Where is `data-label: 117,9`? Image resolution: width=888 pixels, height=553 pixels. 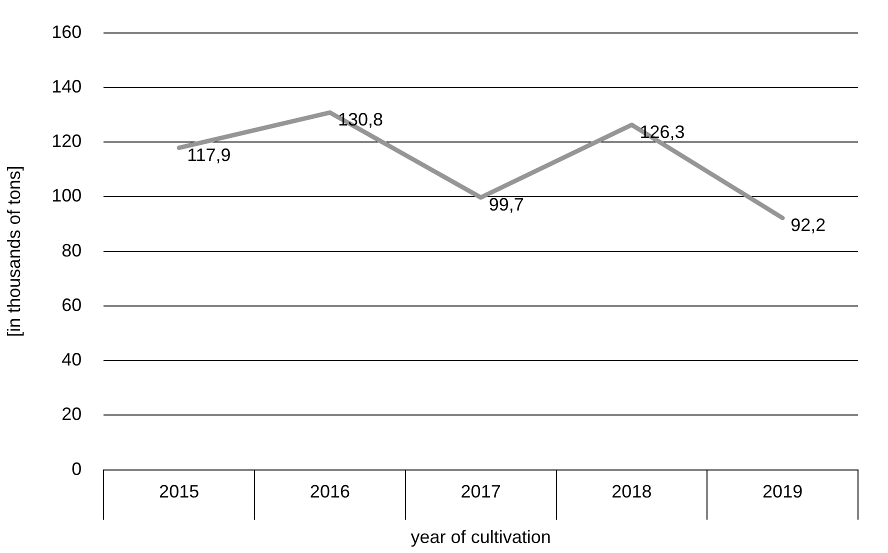 data-label: 117,9 is located at coordinates (209, 154).